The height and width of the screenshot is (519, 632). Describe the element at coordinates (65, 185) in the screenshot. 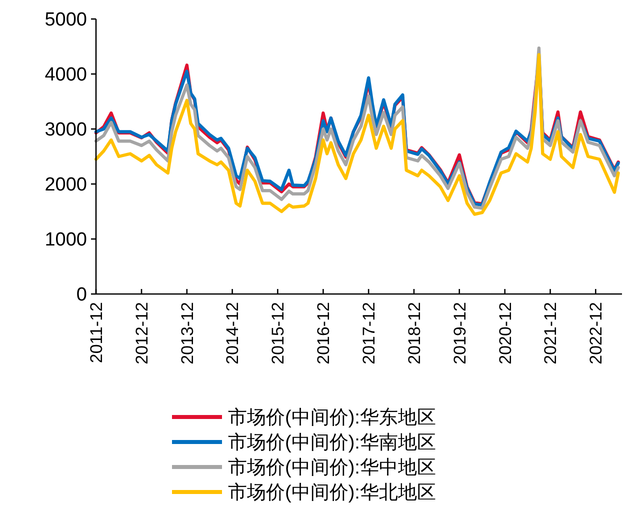

I see `y-tick-label: 2000` at that location.